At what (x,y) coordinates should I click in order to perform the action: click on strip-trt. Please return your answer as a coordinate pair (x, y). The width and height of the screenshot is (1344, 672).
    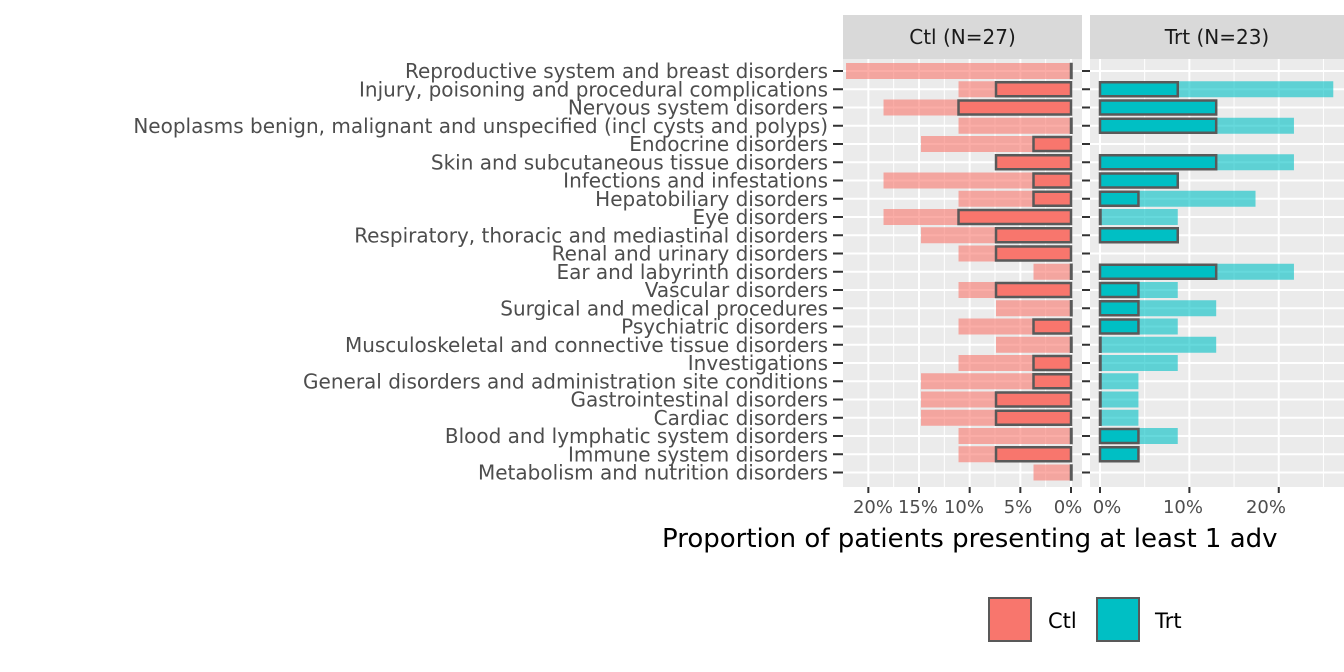
    Looking at the image, I should click on (1217, 37).